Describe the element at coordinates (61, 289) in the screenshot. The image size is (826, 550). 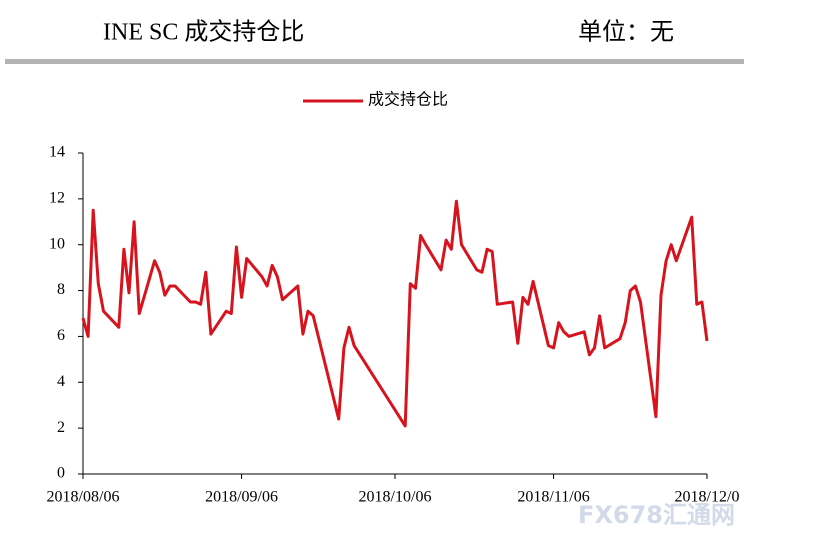
I see `y-tick-label: 8` at that location.